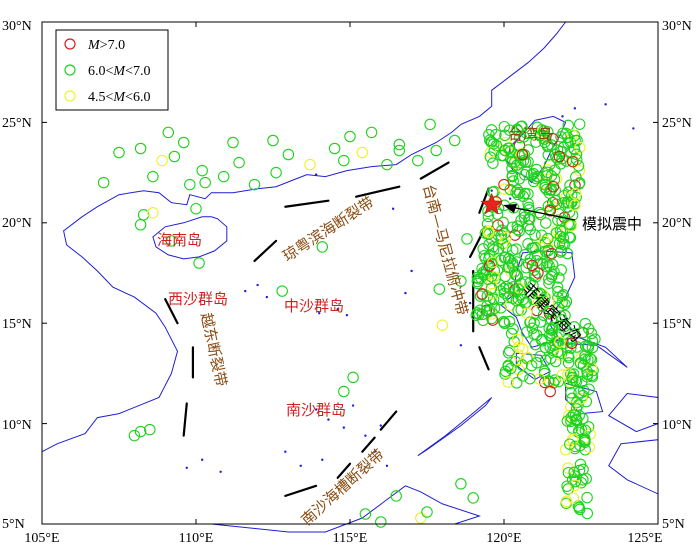  What do you see at coordinates (17, 26) in the screenshot?
I see `lat-tick-30-left: 30°N` at bounding box center [17, 26].